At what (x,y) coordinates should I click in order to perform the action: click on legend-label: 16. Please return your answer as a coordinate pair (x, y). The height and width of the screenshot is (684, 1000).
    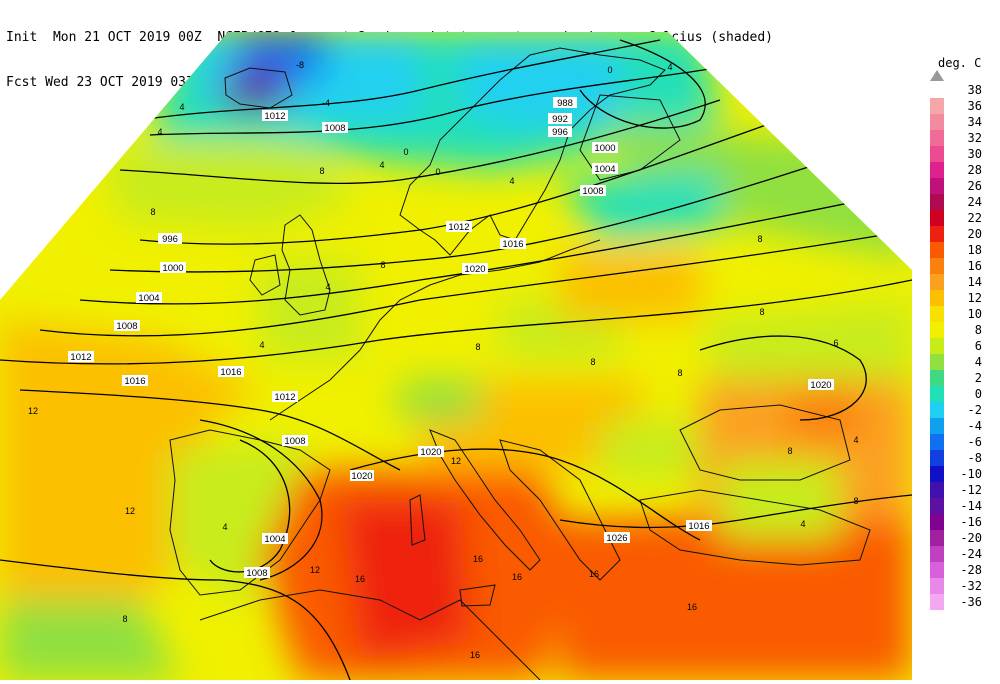
    Looking at the image, I should click on (974, 266).